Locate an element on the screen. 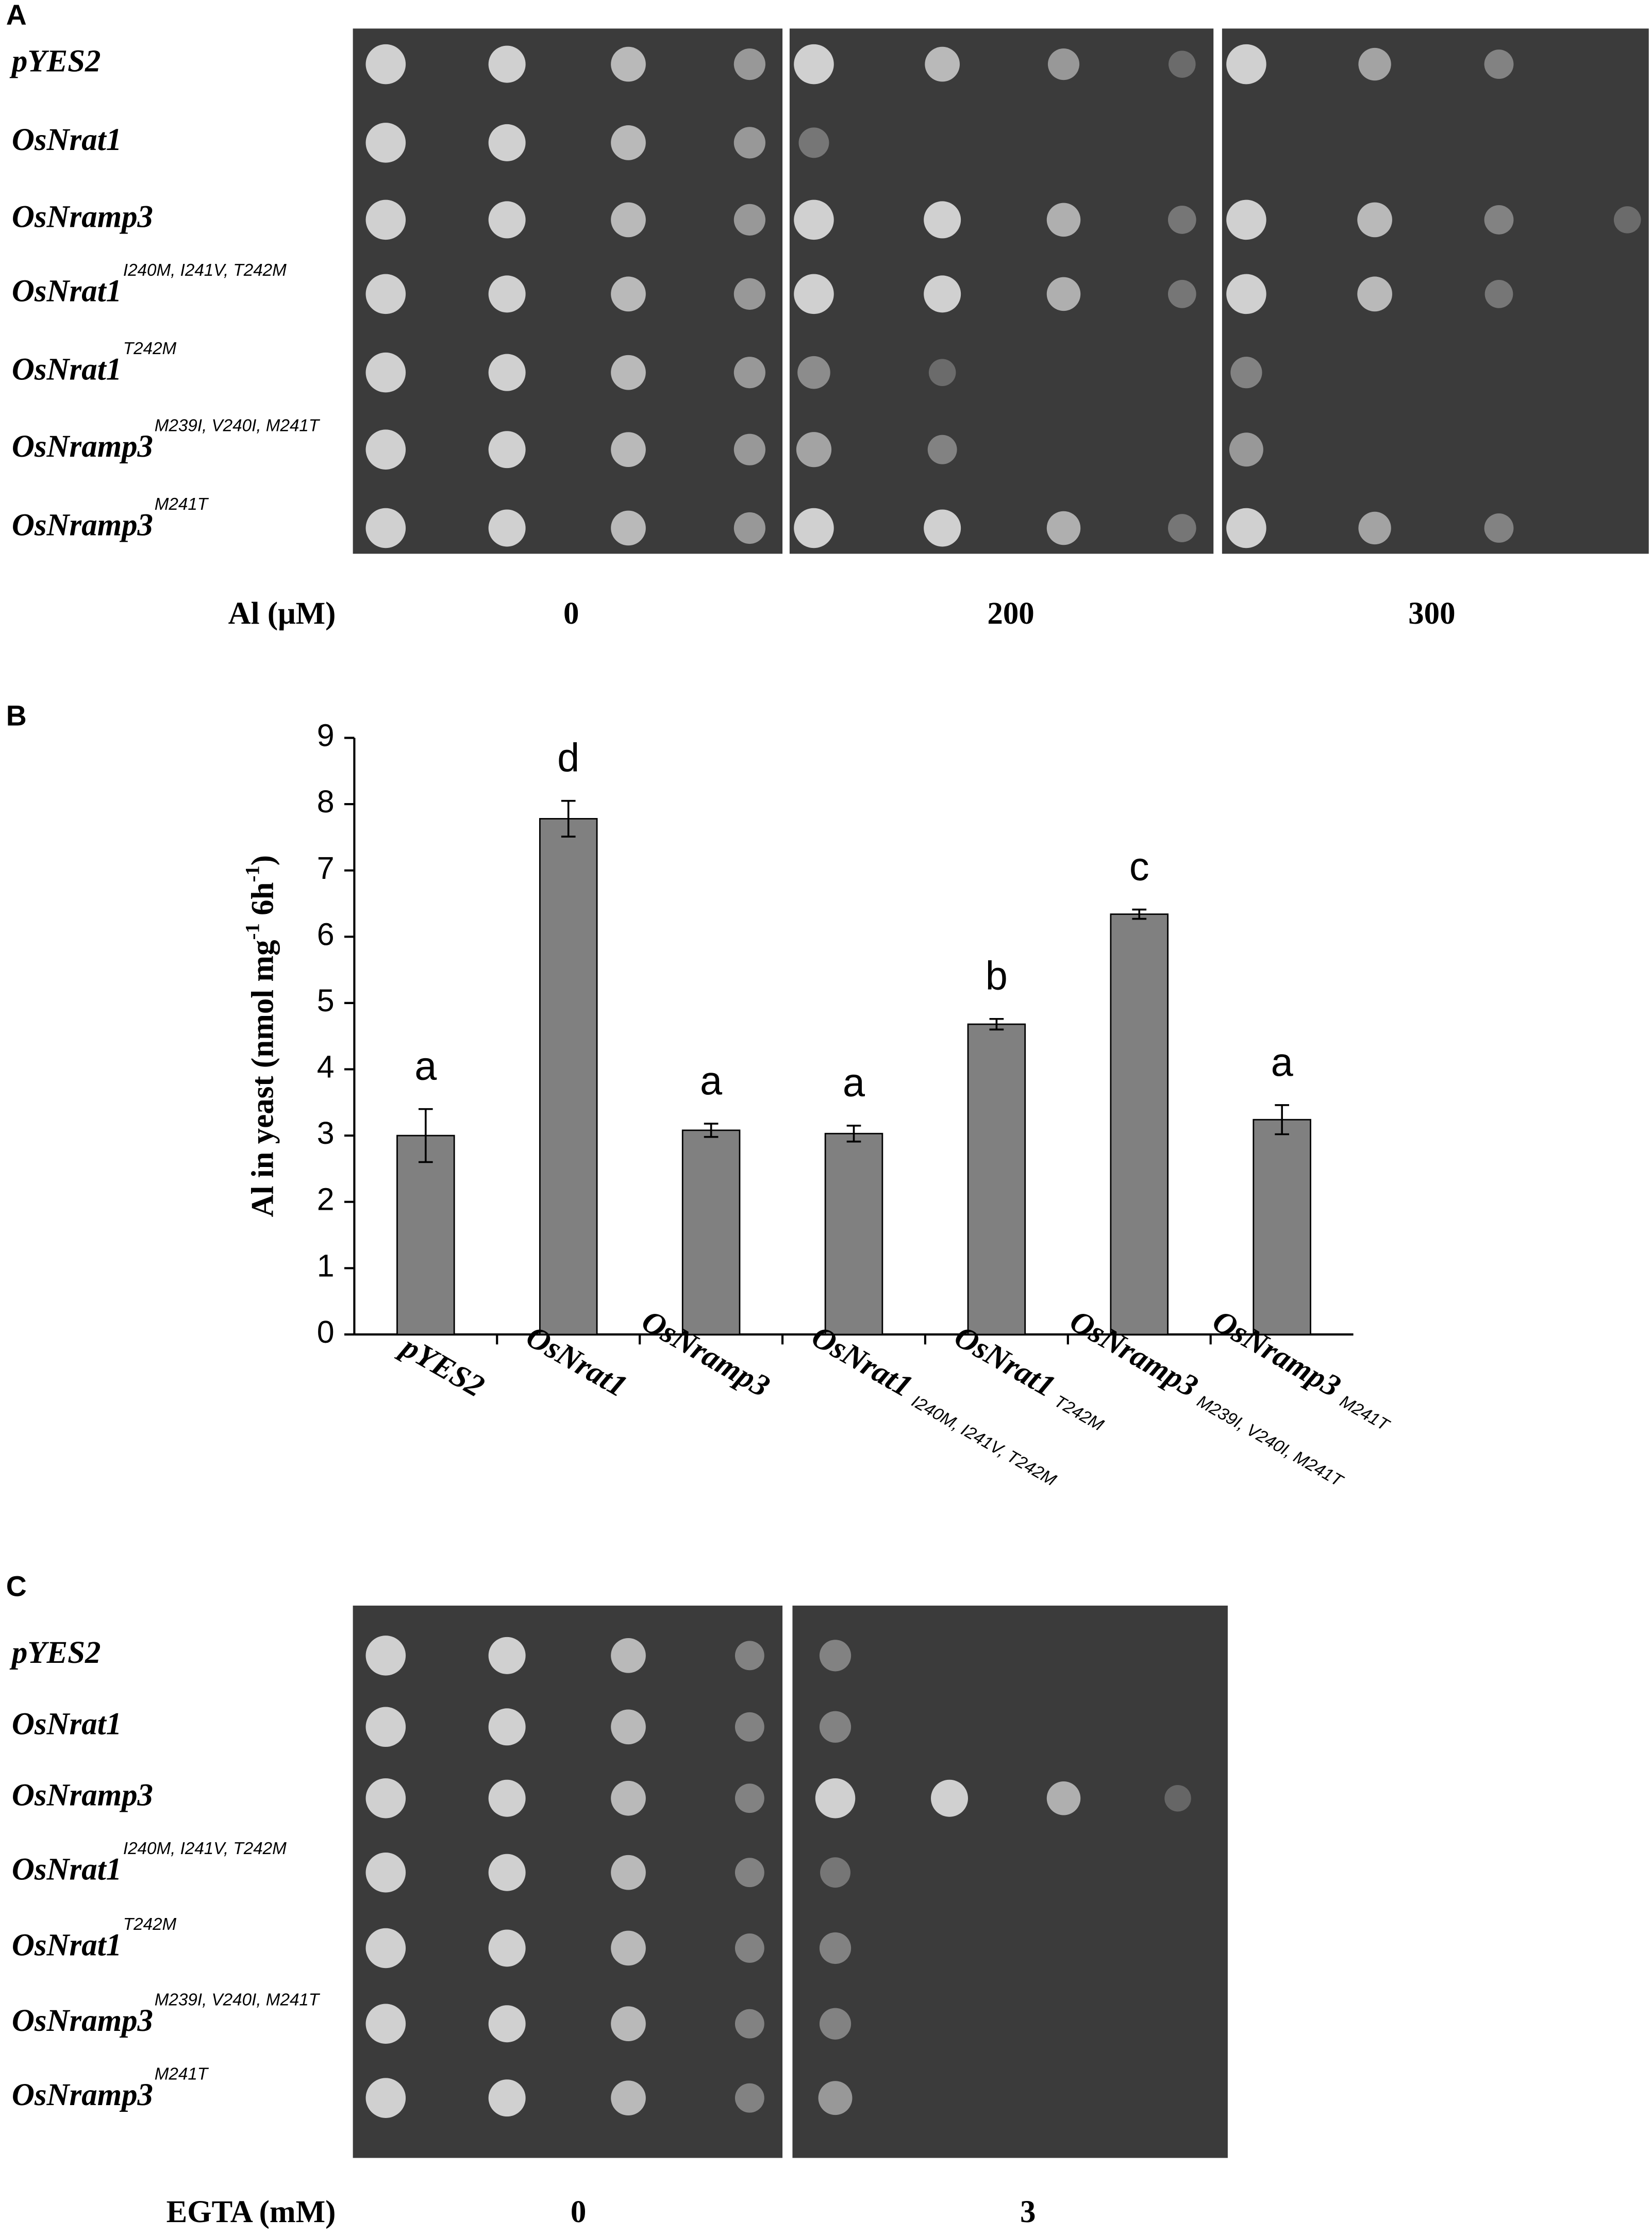 This screenshot has width=1652, height=2235. x-tick-group: pYES2 is located at coordinates (442, 1366).